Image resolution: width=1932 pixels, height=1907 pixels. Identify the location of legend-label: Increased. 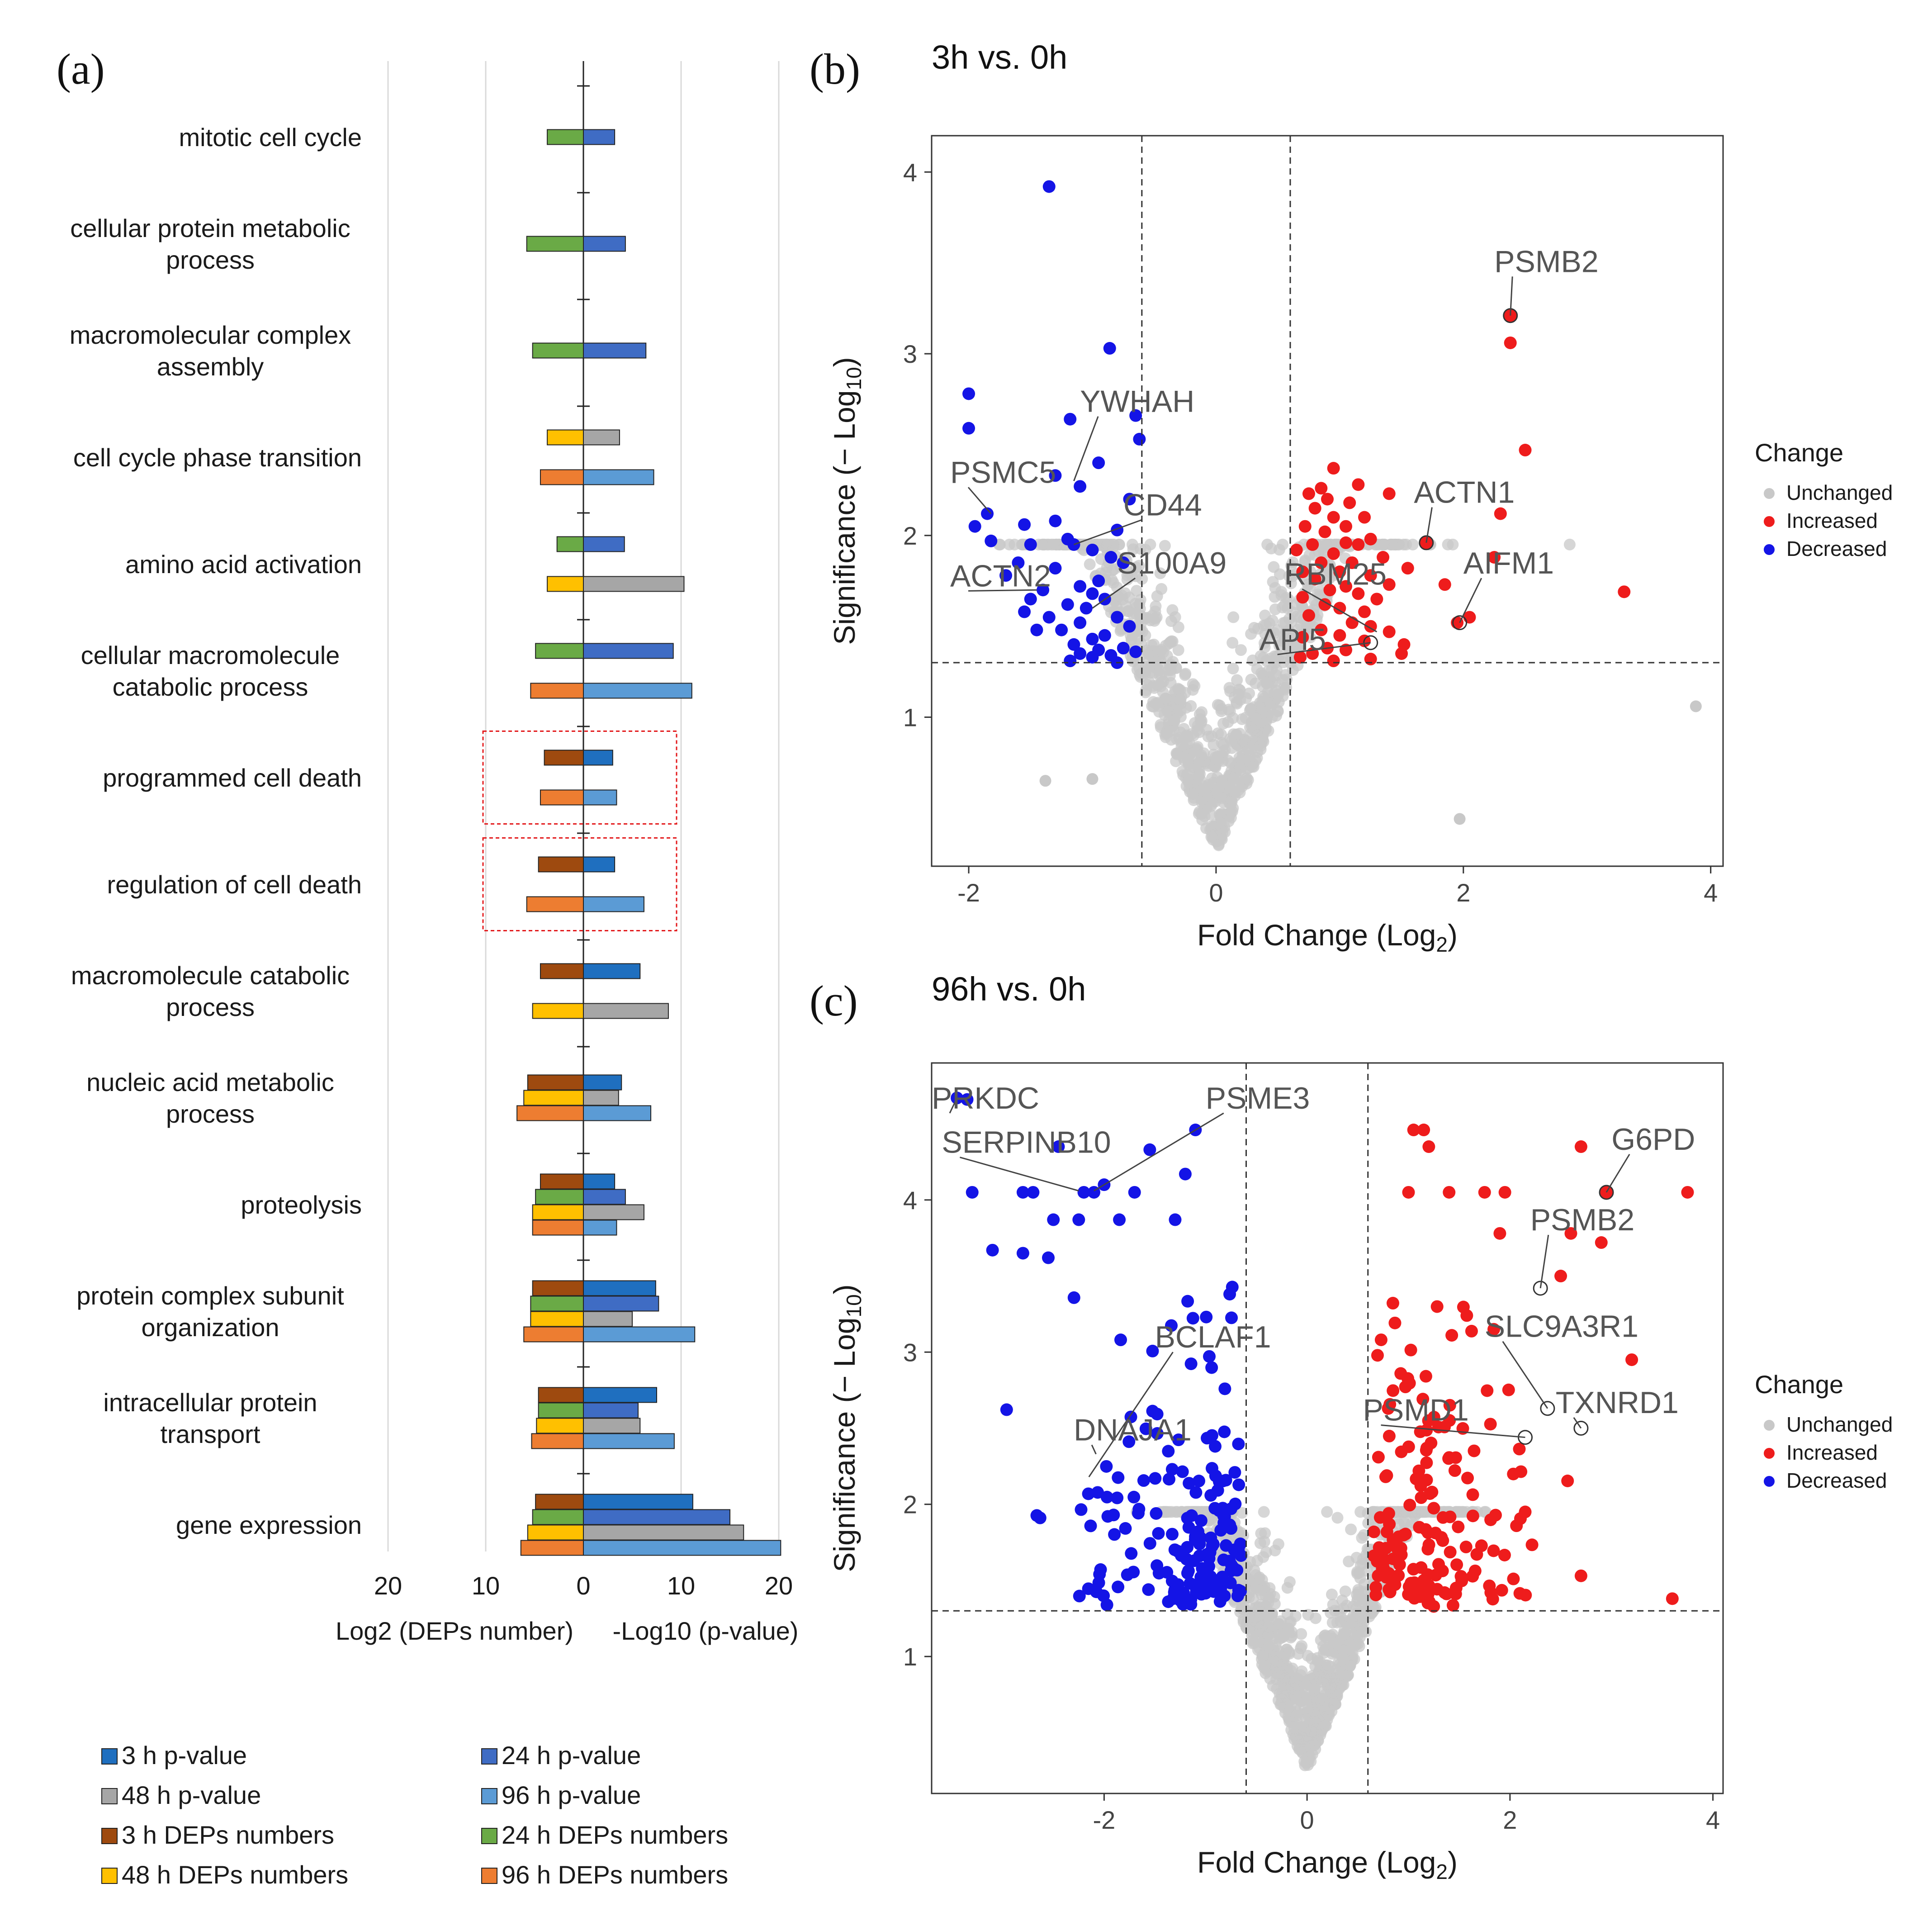
(1832, 1452).